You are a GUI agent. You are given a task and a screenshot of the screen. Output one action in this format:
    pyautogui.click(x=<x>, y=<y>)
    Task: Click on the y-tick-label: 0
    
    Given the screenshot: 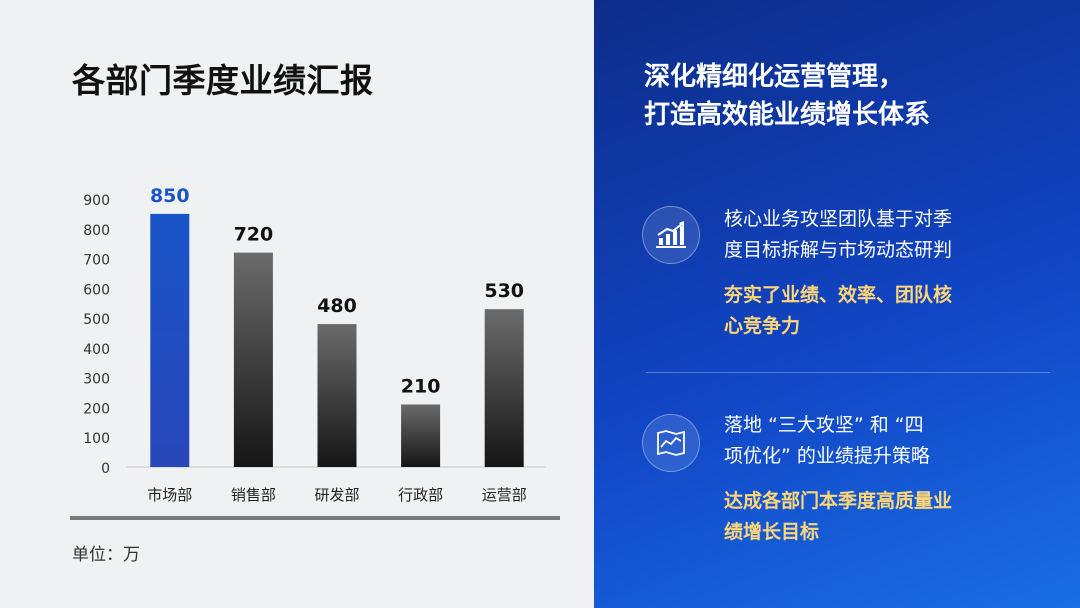 What is the action you would take?
    pyautogui.click(x=105, y=469)
    